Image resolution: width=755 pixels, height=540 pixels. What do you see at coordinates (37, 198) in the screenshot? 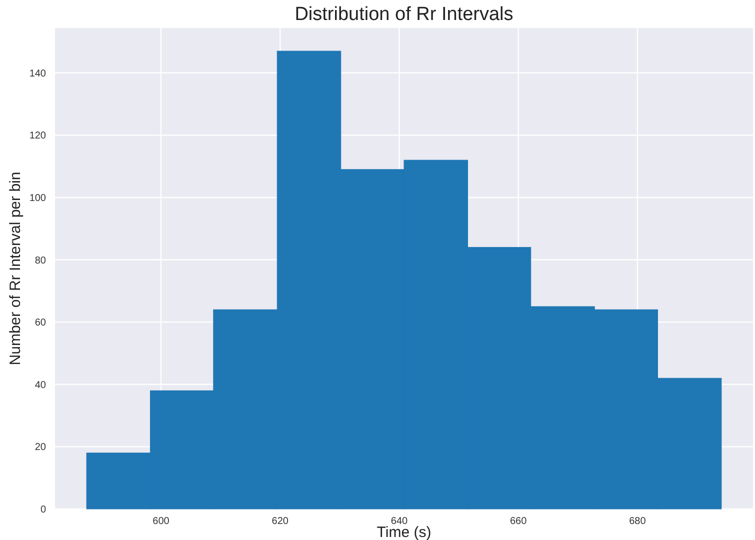
I see `y-tick-label: 100` at bounding box center [37, 198].